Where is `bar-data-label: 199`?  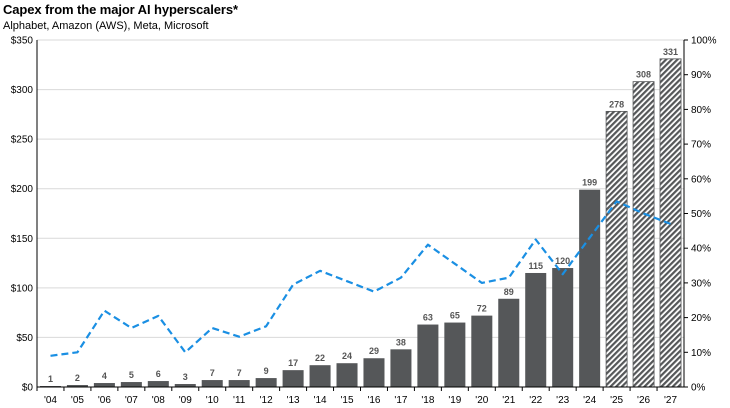
bar-data-label: 199 is located at coordinates (589, 183).